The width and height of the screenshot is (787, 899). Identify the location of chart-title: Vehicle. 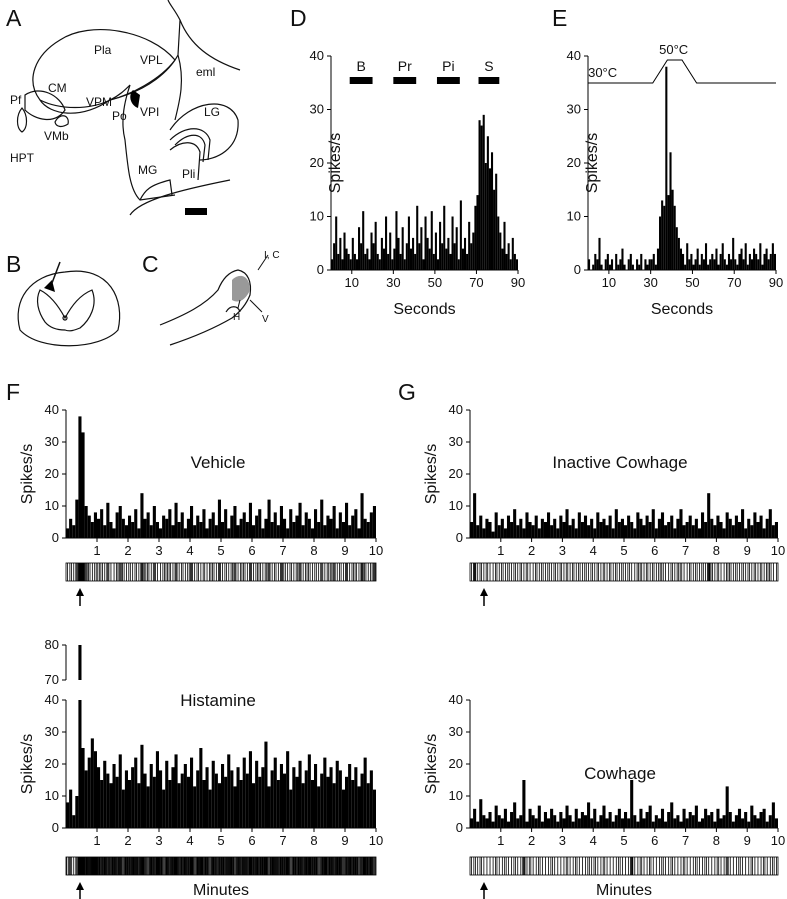
(218, 462).